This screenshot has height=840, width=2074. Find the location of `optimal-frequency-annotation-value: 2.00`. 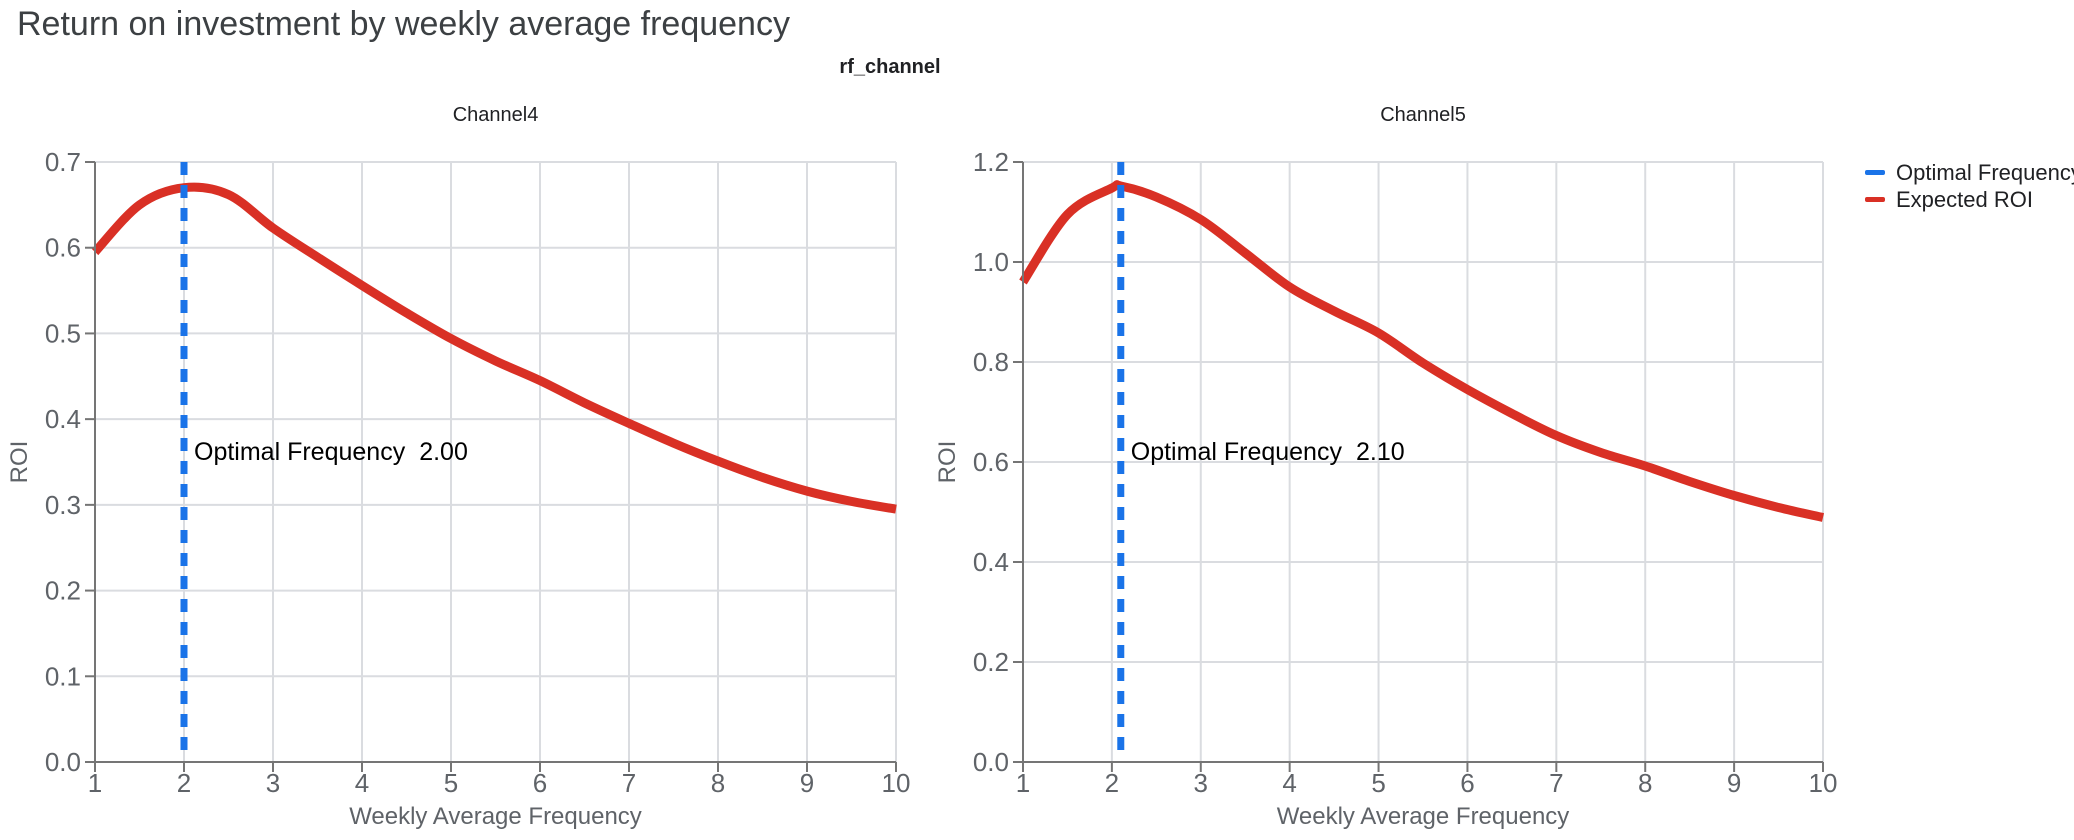

optimal-frequency-annotation-value: 2.00 is located at coordinates (443, 452).